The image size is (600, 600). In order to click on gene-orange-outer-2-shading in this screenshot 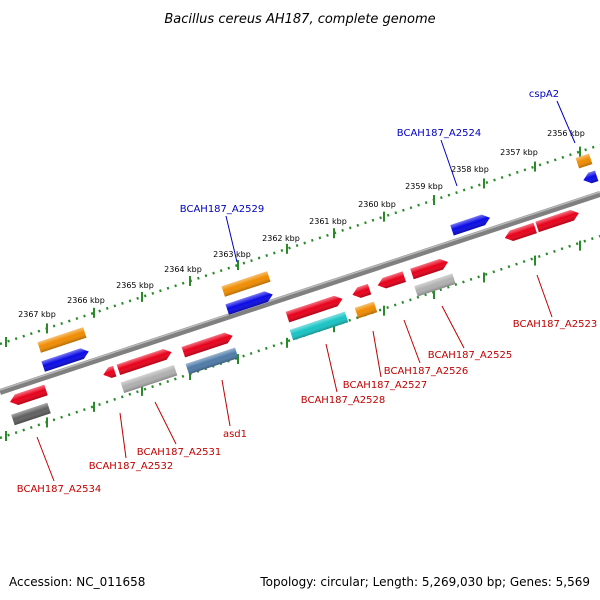, I will do `click(246, 284)`.